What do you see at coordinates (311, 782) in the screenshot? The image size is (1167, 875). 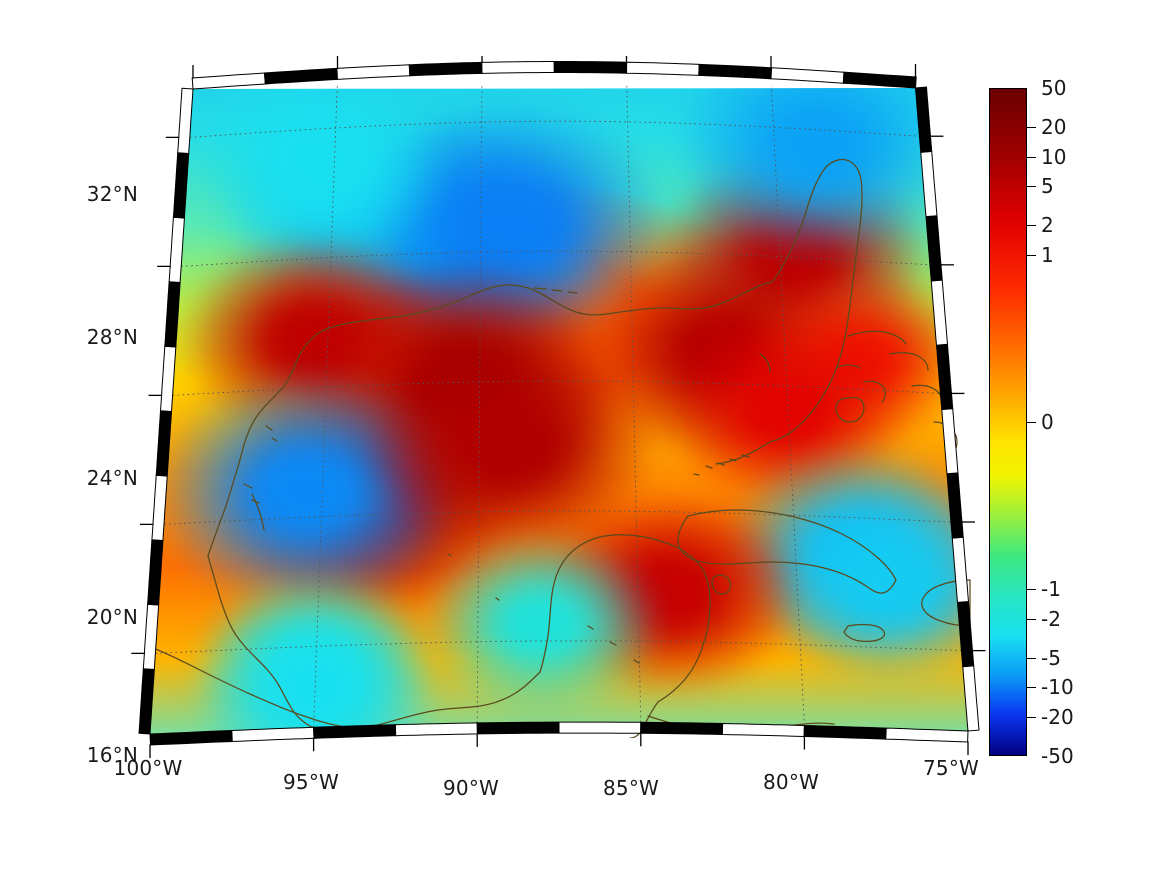 I see `lon-tick-label-95w: 95°W` at bounding box center [311, 782].